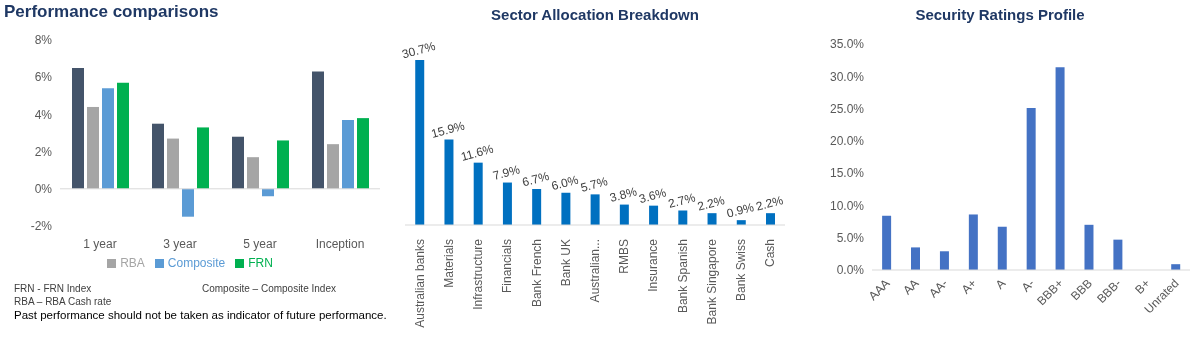 The height and width of the screenshot is (340, 1200). Describe the element at coordinates (711, 281) in the screenshot. I see `x-tick-label: Bank Singapore` at that location.